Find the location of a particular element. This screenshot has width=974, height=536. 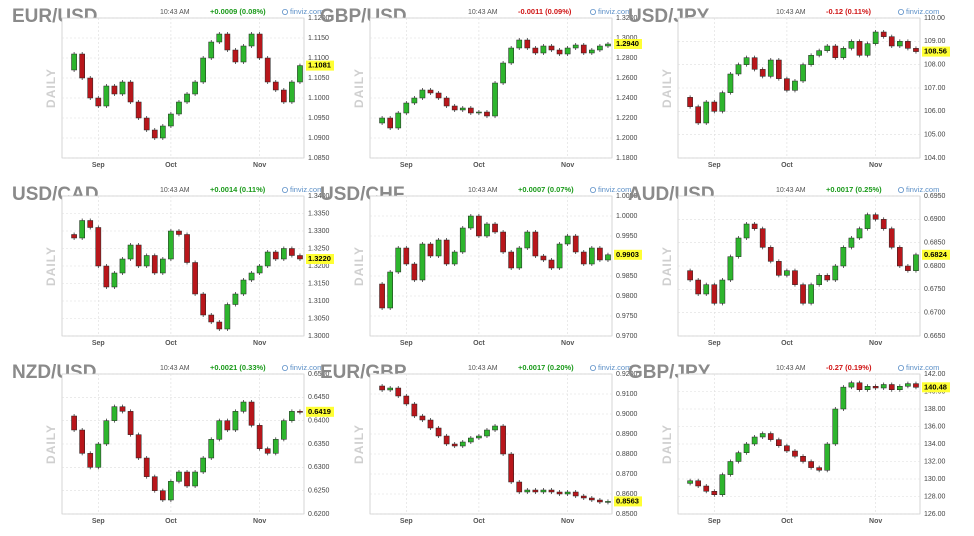

y-tick-label: 1.1800 is located at coordinates (627, 158).